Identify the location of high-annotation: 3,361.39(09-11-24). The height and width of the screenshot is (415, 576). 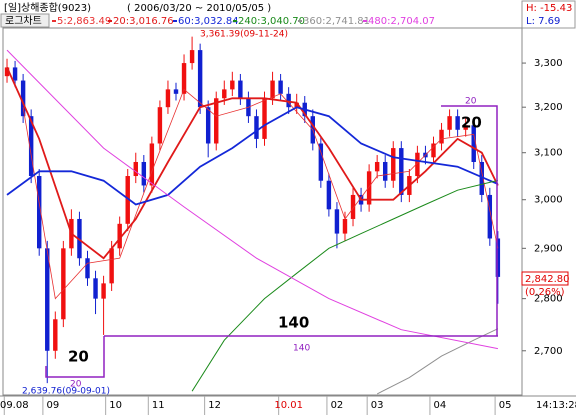
(244, 35).